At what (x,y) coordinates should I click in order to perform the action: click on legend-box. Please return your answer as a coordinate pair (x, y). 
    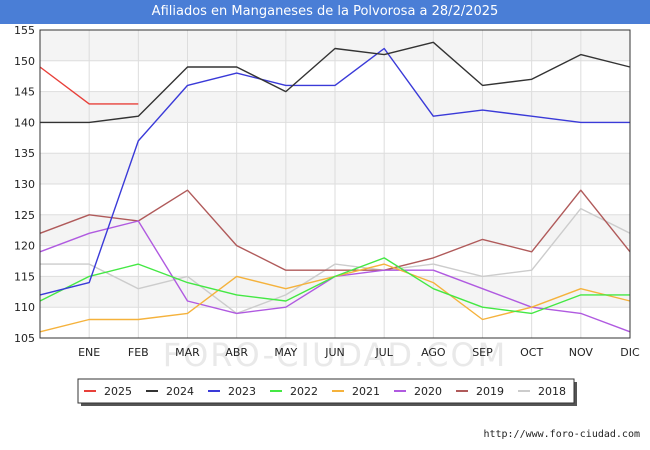
    Looking at the image, I should click on (326, 391).